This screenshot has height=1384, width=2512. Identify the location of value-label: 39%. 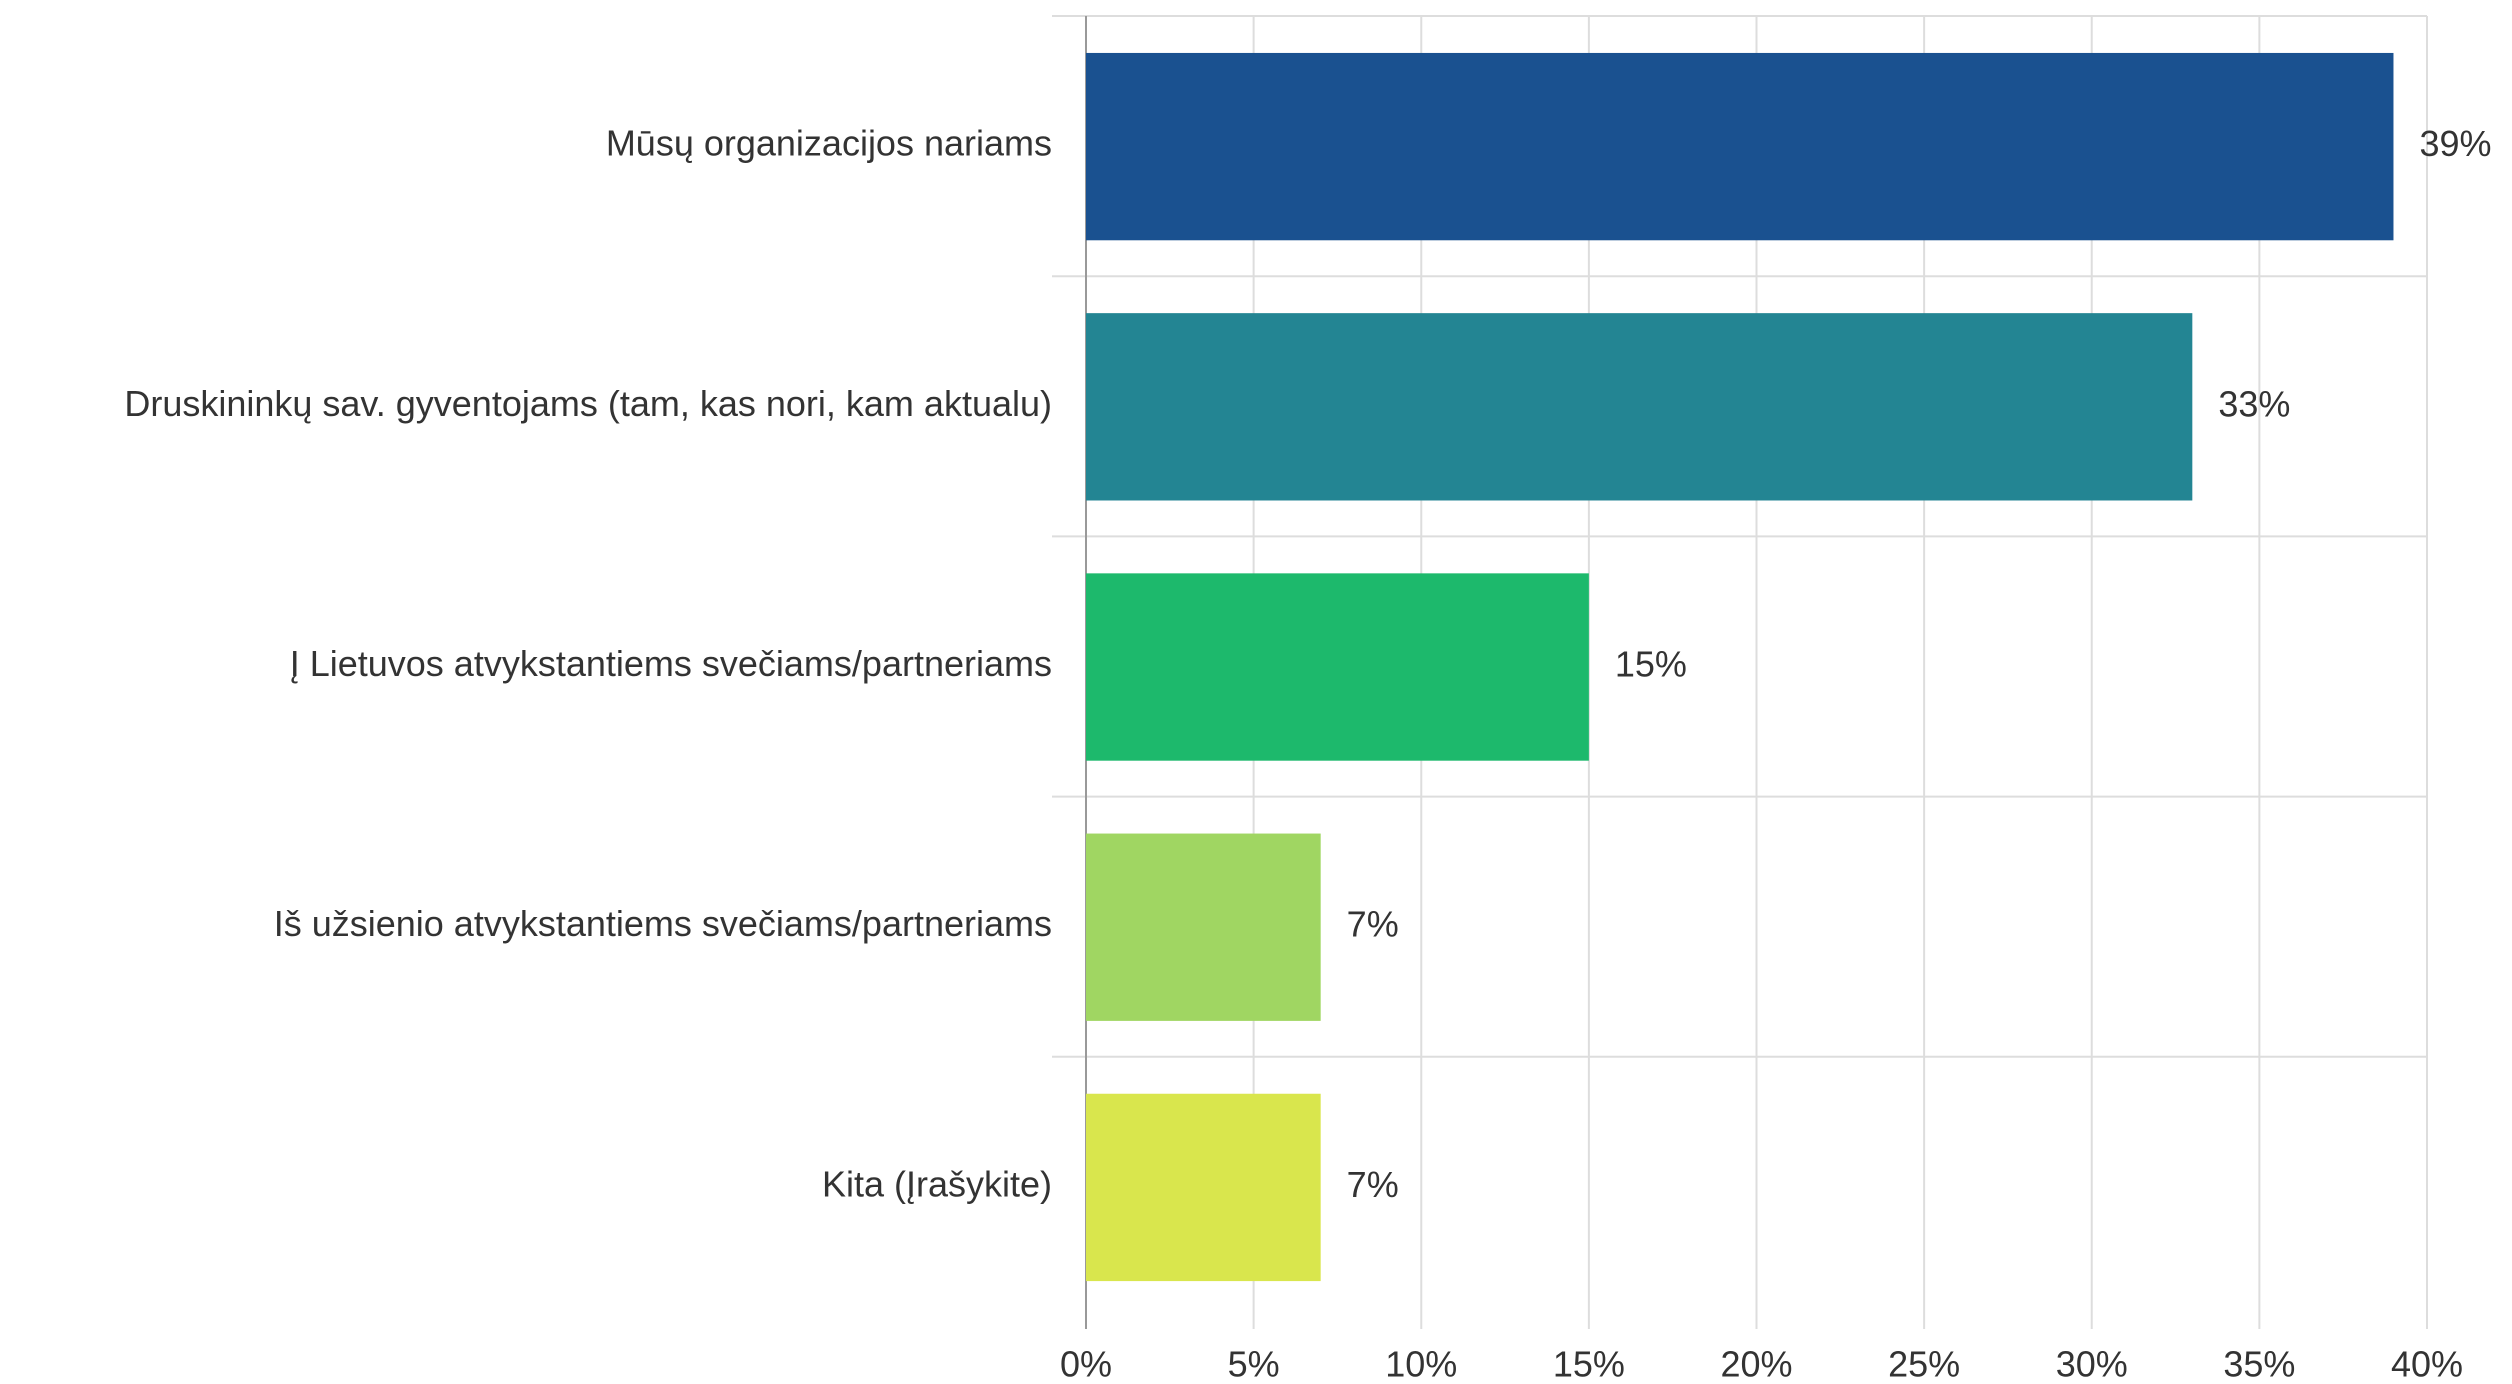
(2455, 143).